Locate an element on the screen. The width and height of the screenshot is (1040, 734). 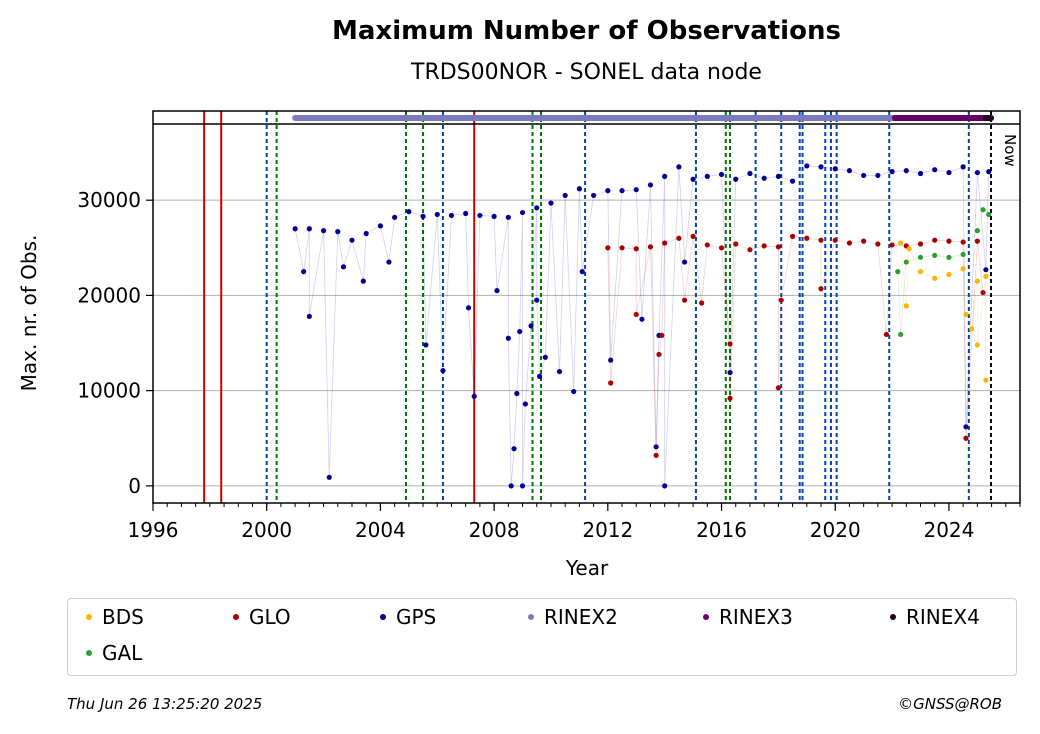
legend: BDS GLO GPS RINEX2 RINEX3 RINEX4 GAL is located at coordinates (542, 637).